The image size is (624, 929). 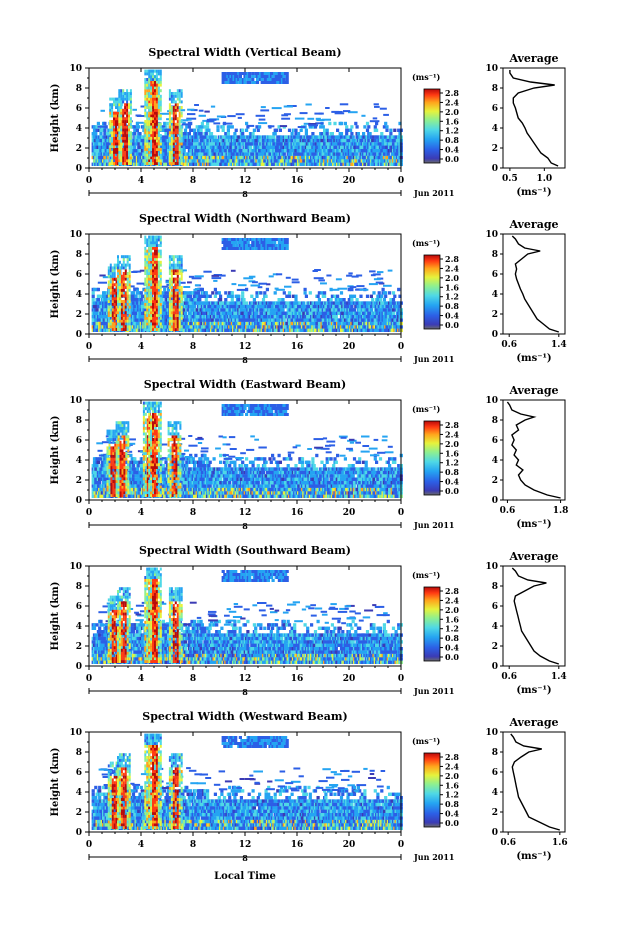 I want to click on profile-y-tick-label: 10, so click(x=491, y=69).